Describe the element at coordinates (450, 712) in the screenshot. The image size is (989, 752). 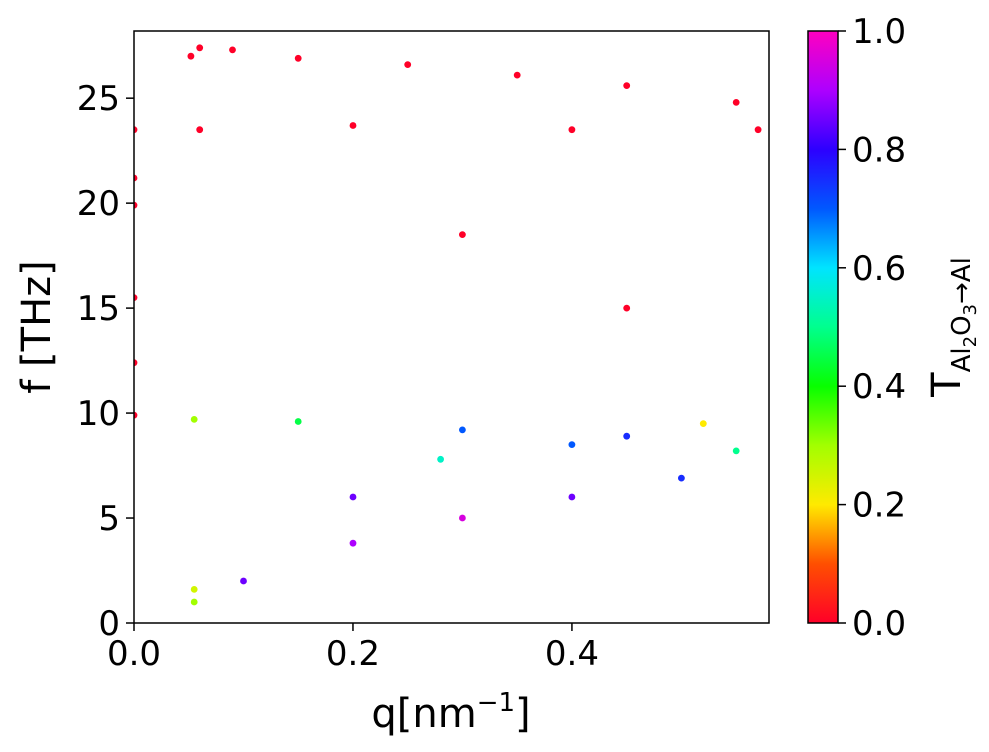
I see `x-axis-label: q[nm−1]` at that location.